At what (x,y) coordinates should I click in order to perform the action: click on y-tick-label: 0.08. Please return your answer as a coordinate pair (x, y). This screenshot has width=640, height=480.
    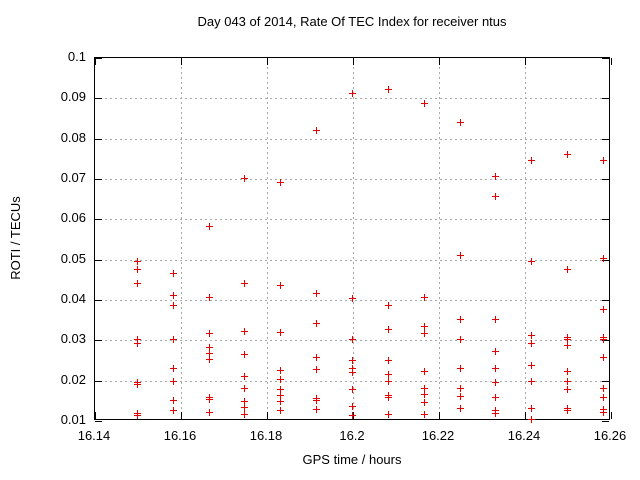
    Looking at the image, I should click on (73, 137).